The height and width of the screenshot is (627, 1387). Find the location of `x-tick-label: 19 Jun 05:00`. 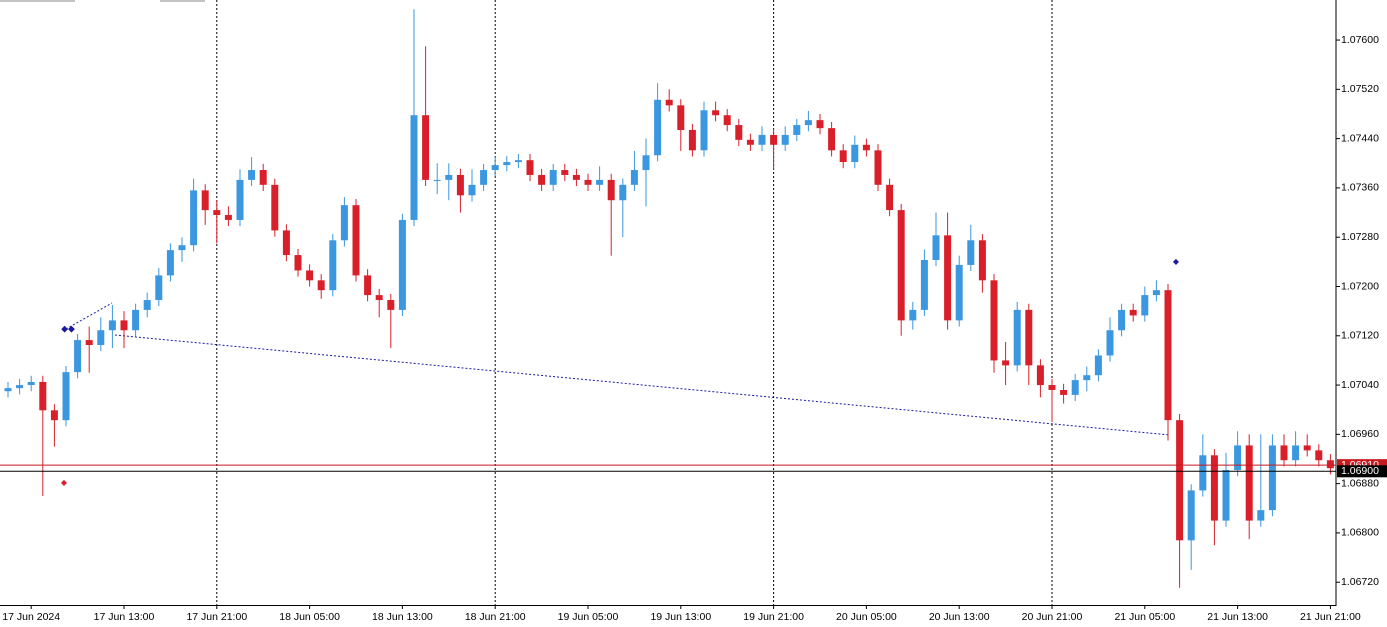

x-tick-label: 19 Jun 05:00 is located at coordinates (588, 617).